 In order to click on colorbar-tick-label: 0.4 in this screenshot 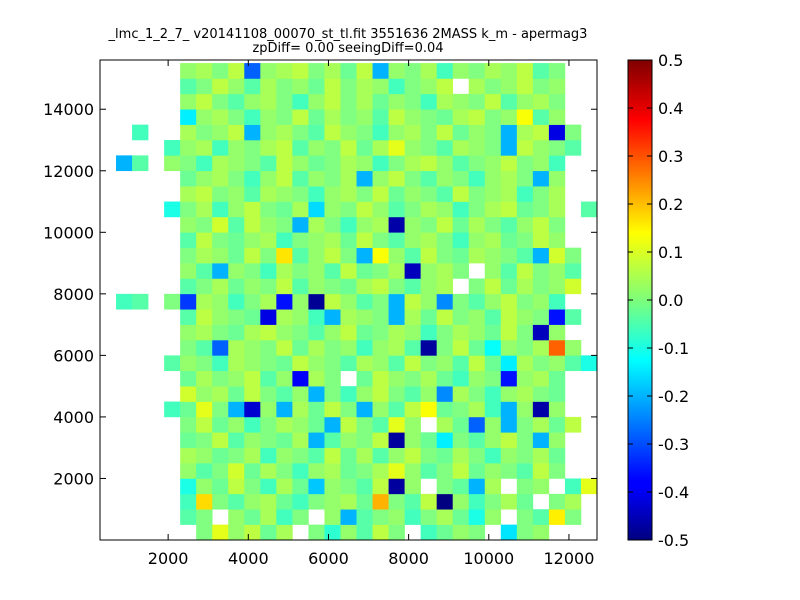, I will do `click(670, 108)`.